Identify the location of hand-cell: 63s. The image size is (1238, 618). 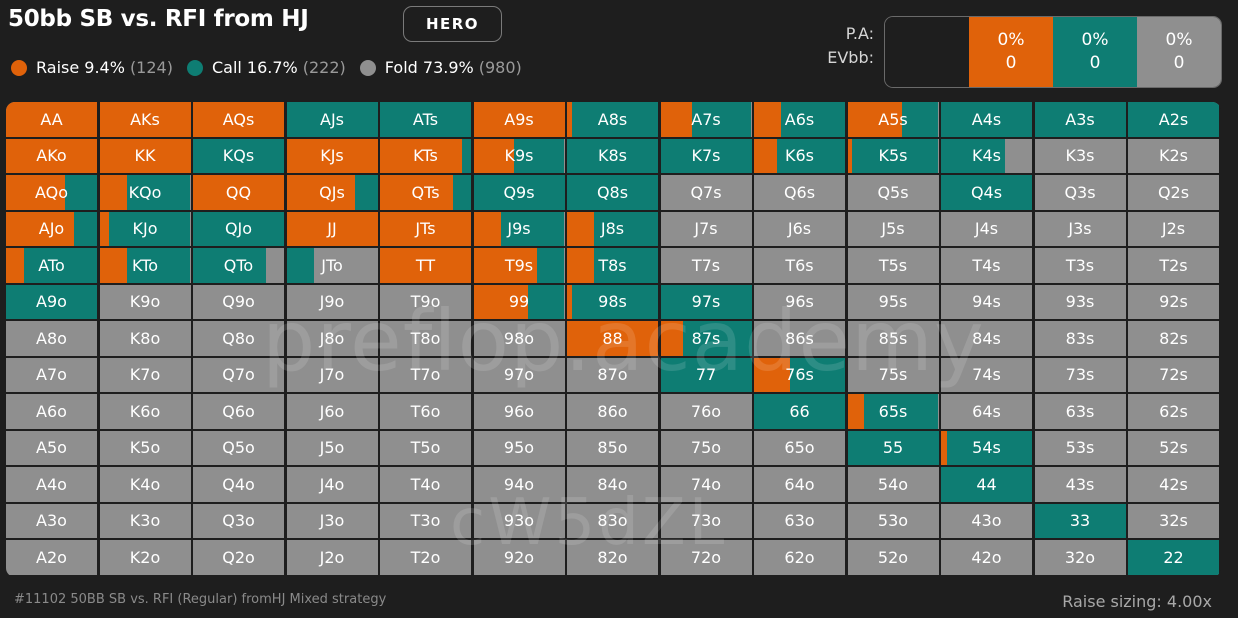
(1080, 411).